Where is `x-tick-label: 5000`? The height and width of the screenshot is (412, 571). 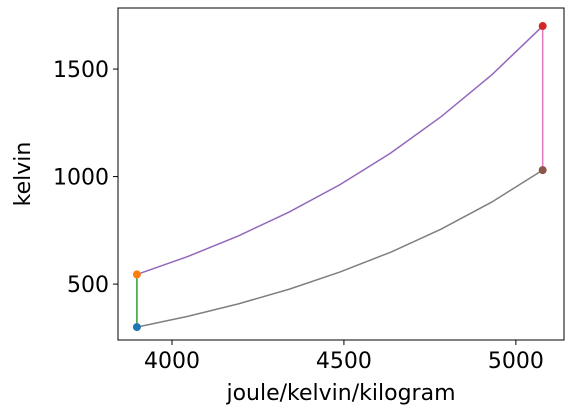 x-tick-label: 5000 is located at coordinates (516, 361).